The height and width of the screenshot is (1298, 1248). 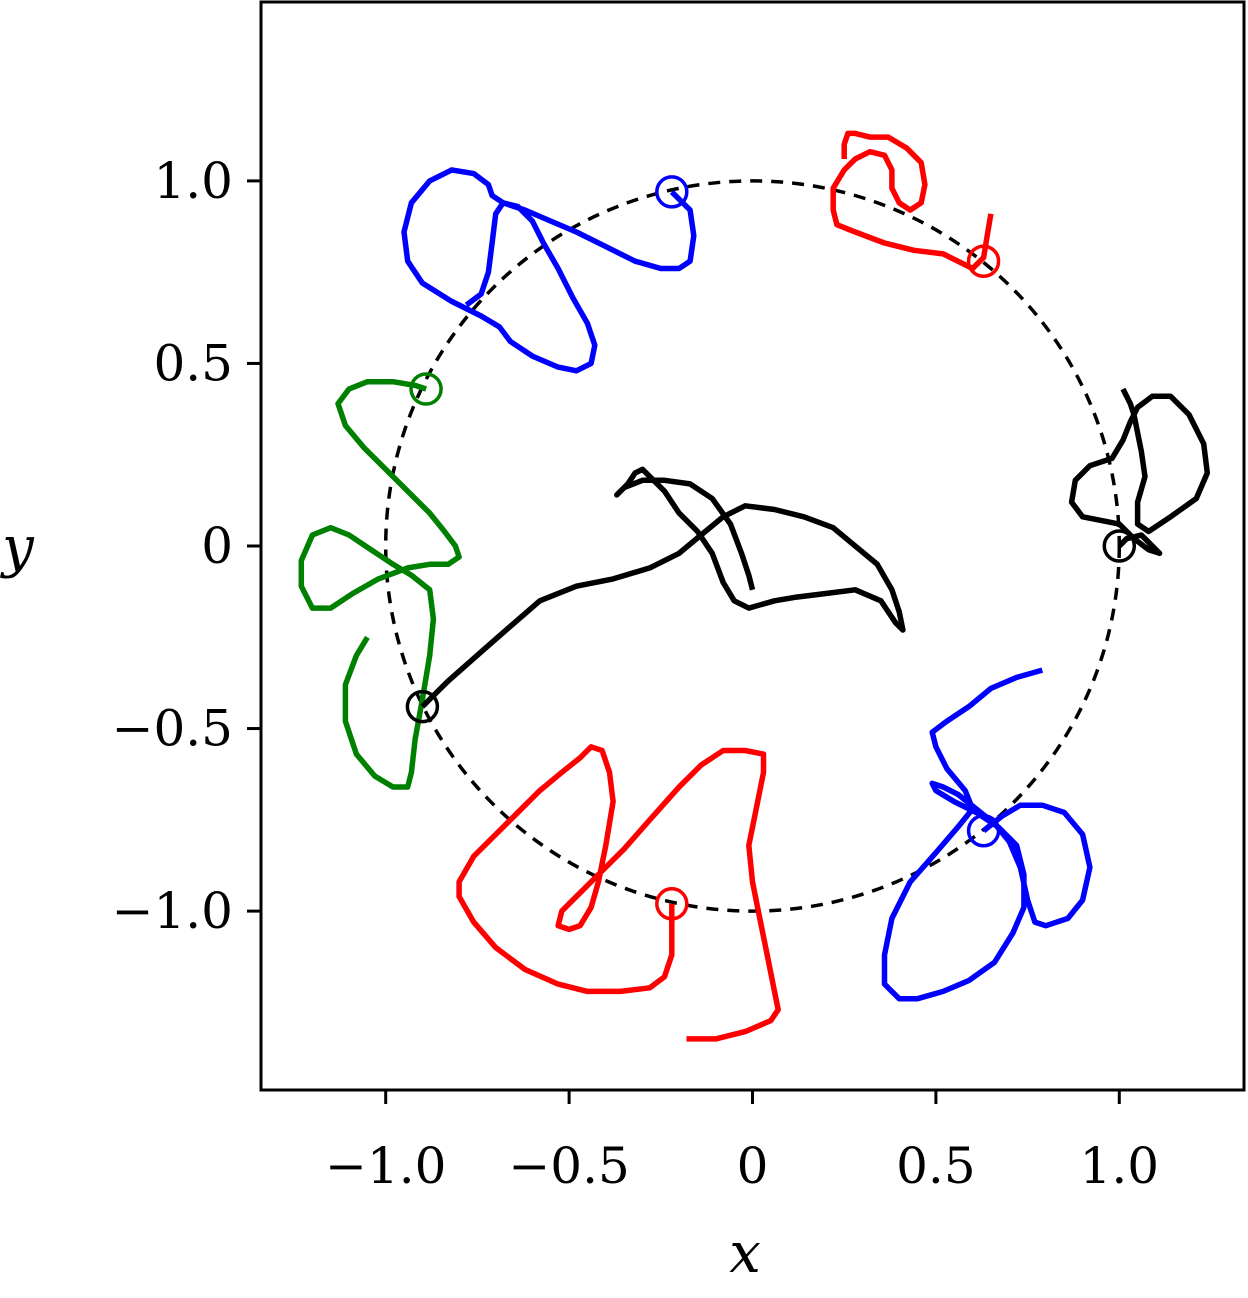 What do you see at coordinates (172, 911) in the screenshot?
I see `y-tick-label: −1.0` at bounding box center [172, 911].